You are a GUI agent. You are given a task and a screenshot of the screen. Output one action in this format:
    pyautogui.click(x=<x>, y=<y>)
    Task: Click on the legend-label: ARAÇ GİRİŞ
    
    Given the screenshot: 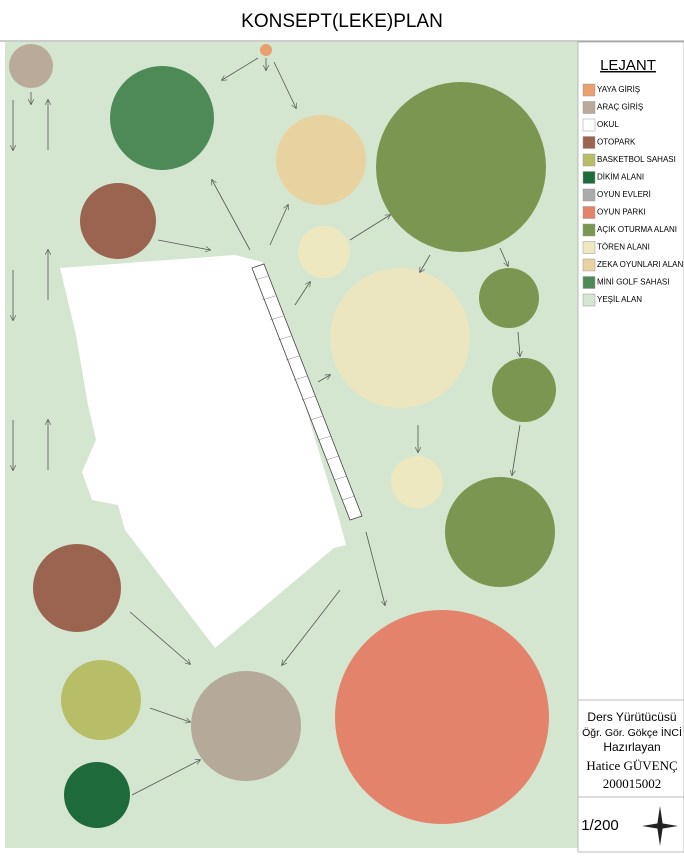 What is the action you would take?
    pyautogui.click(x=620, y=107)
    